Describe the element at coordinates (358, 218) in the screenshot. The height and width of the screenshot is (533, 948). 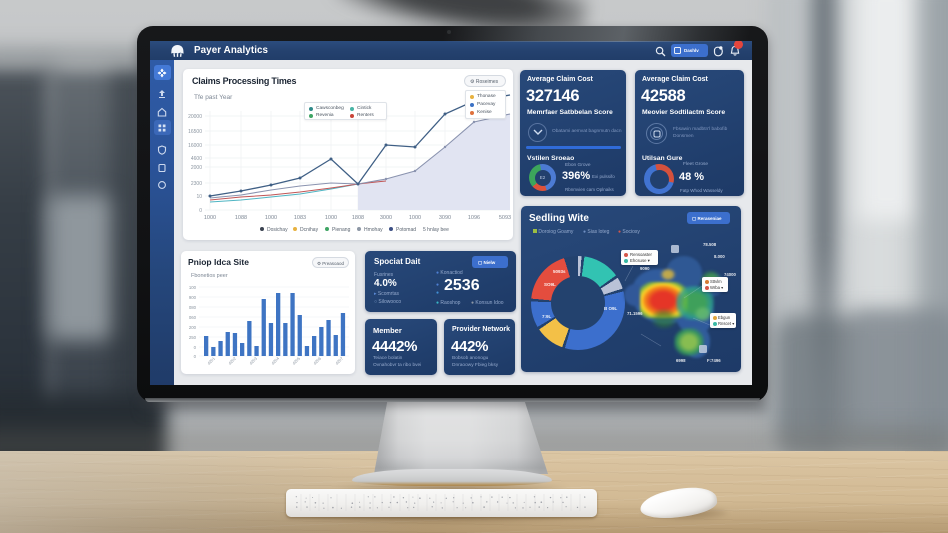
I see `svg-text: 1808` at that location.